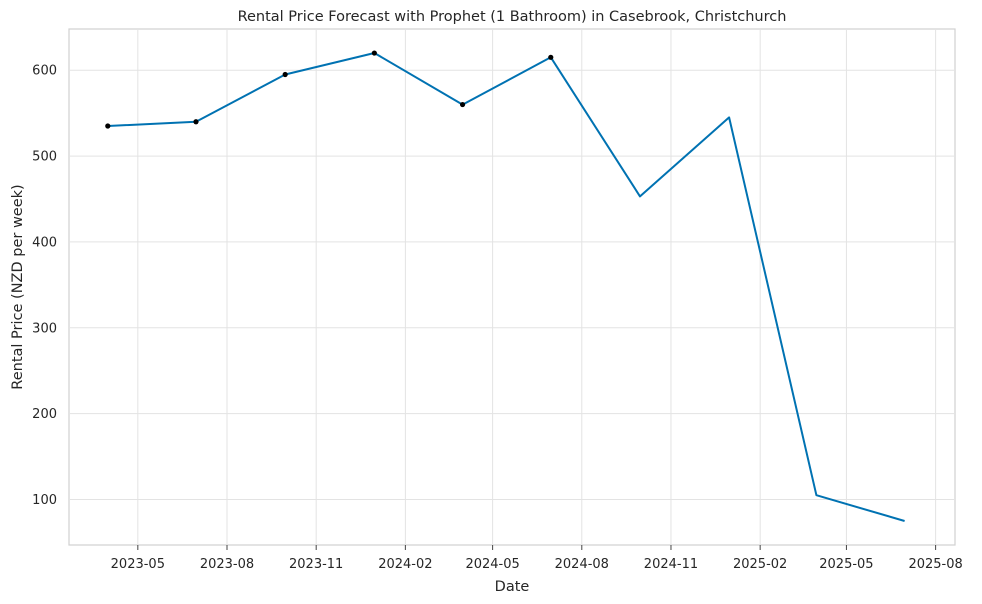  I want to click on x-tick-label: 2025-08, so click(935, 564).